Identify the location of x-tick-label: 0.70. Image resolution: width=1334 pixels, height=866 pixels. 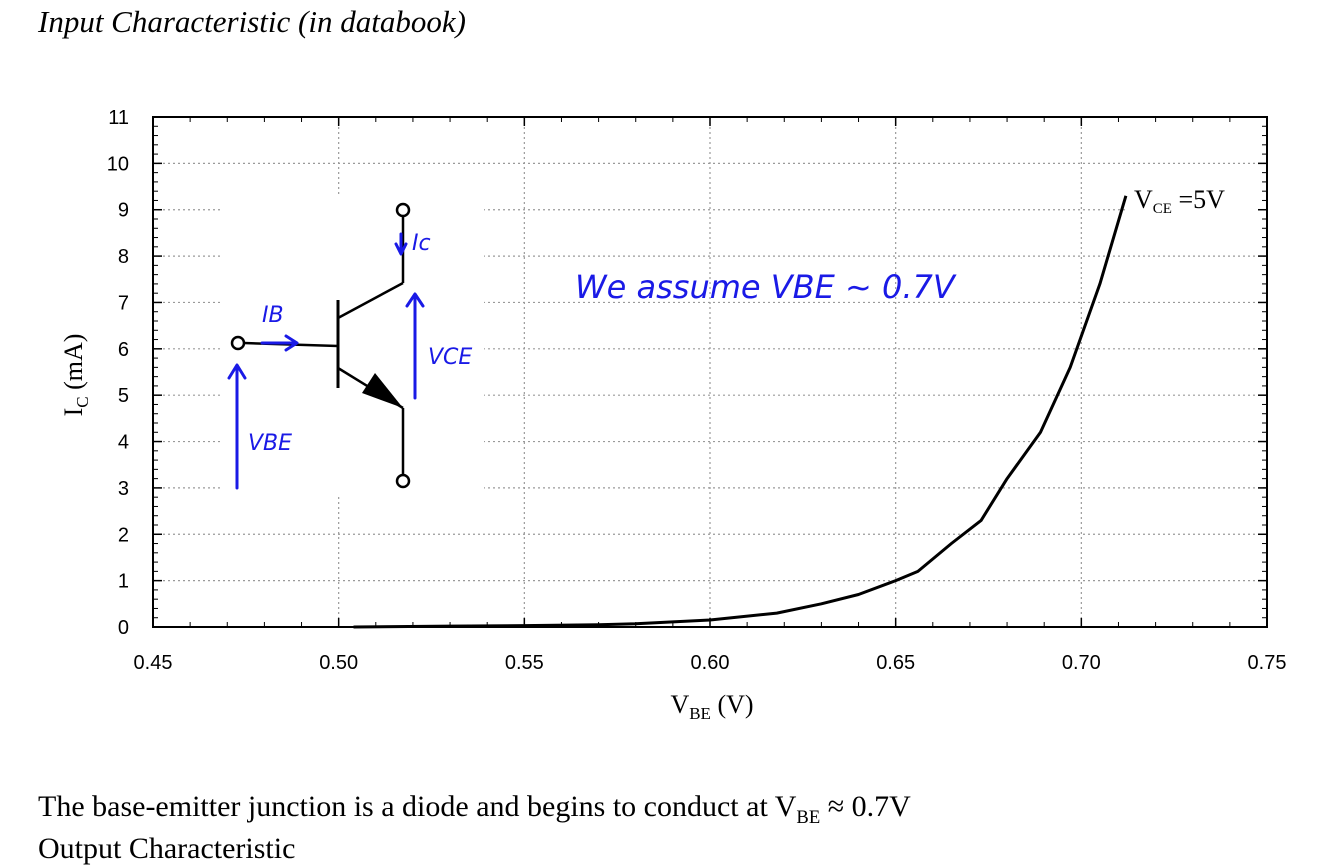
(1081, 663).